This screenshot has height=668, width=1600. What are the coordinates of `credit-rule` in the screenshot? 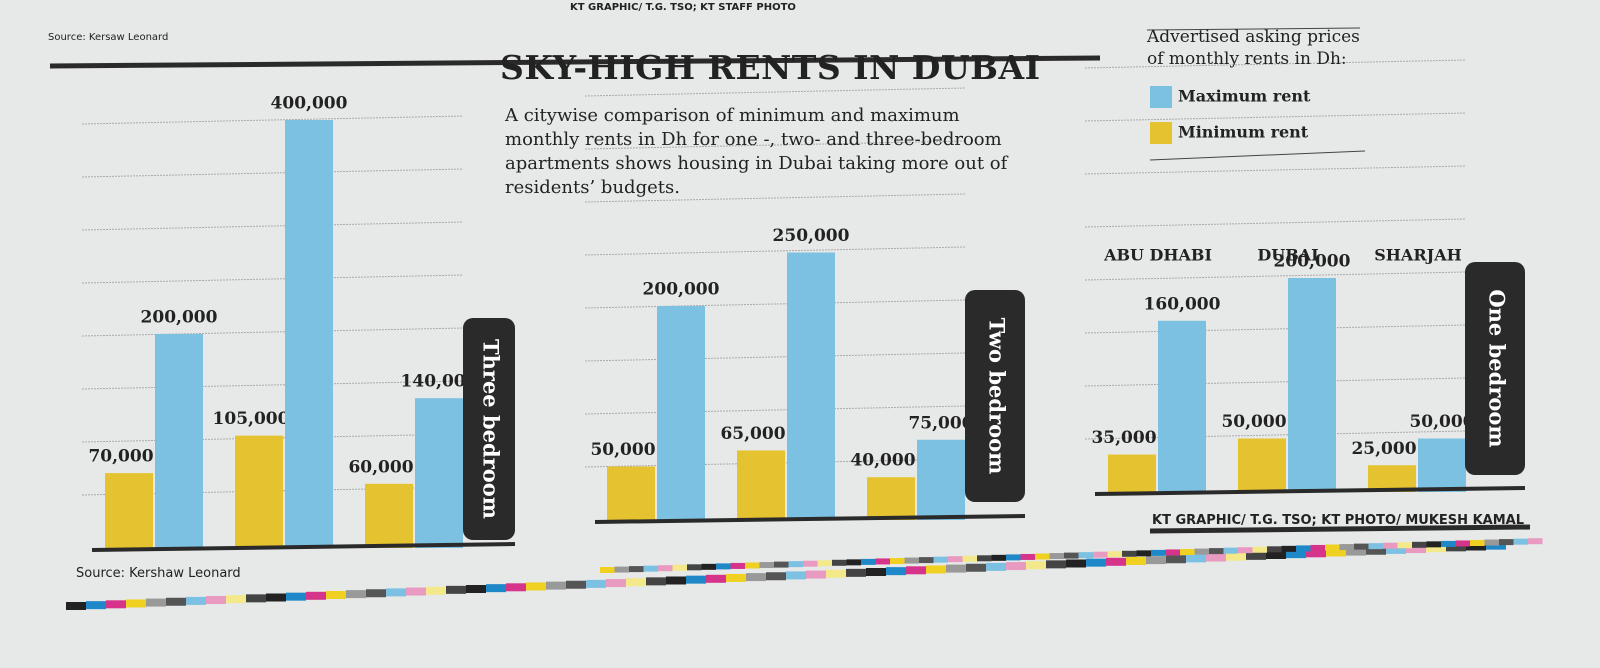 It's located at (1340, 529).